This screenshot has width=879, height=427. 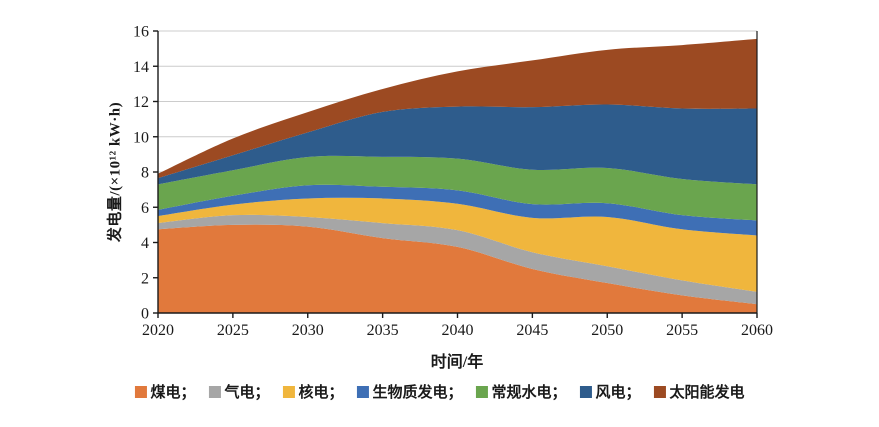 What do you see at coordinates (457, 362) in the screenshot?
I see `x-axis-title: 时间/年` at bounding box center [457, 362].